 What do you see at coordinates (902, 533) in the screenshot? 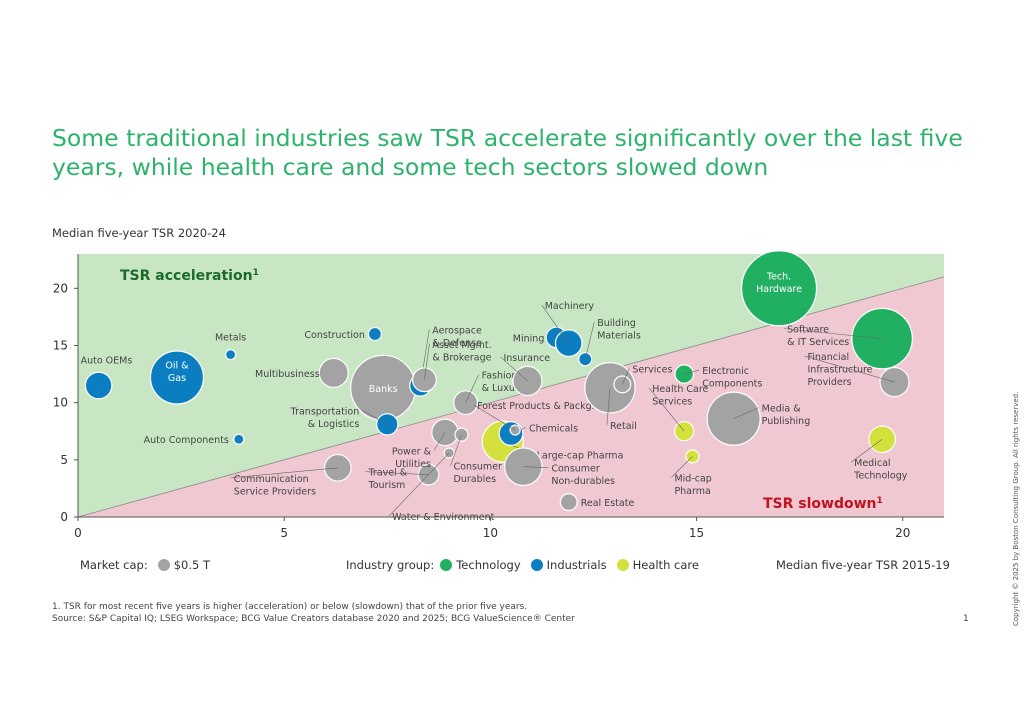
I see `x-tick-label: 20` at bounding box center [902, 533].